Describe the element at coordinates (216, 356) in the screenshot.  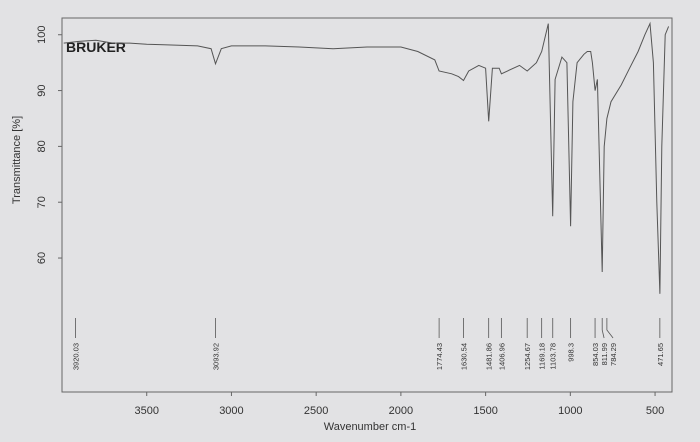
I see `peak-label: 3093.92` at that location.